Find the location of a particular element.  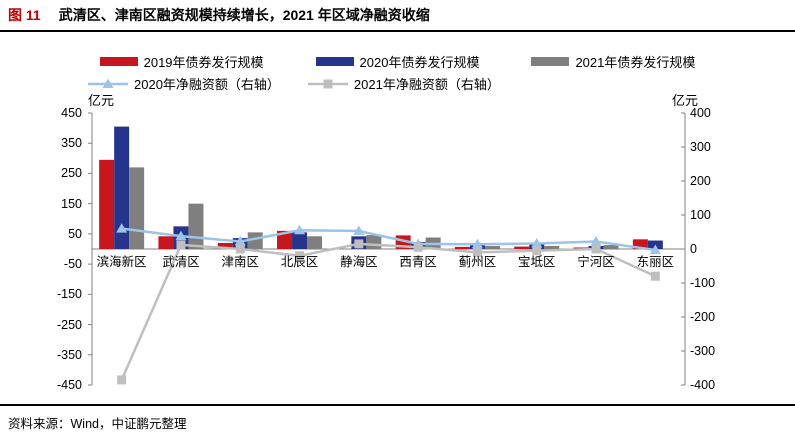

legend-bars-row: 2019年债券发行规模 2020年债券发行规模 2021年债券发行规模 is located at coordinates (397, 61).